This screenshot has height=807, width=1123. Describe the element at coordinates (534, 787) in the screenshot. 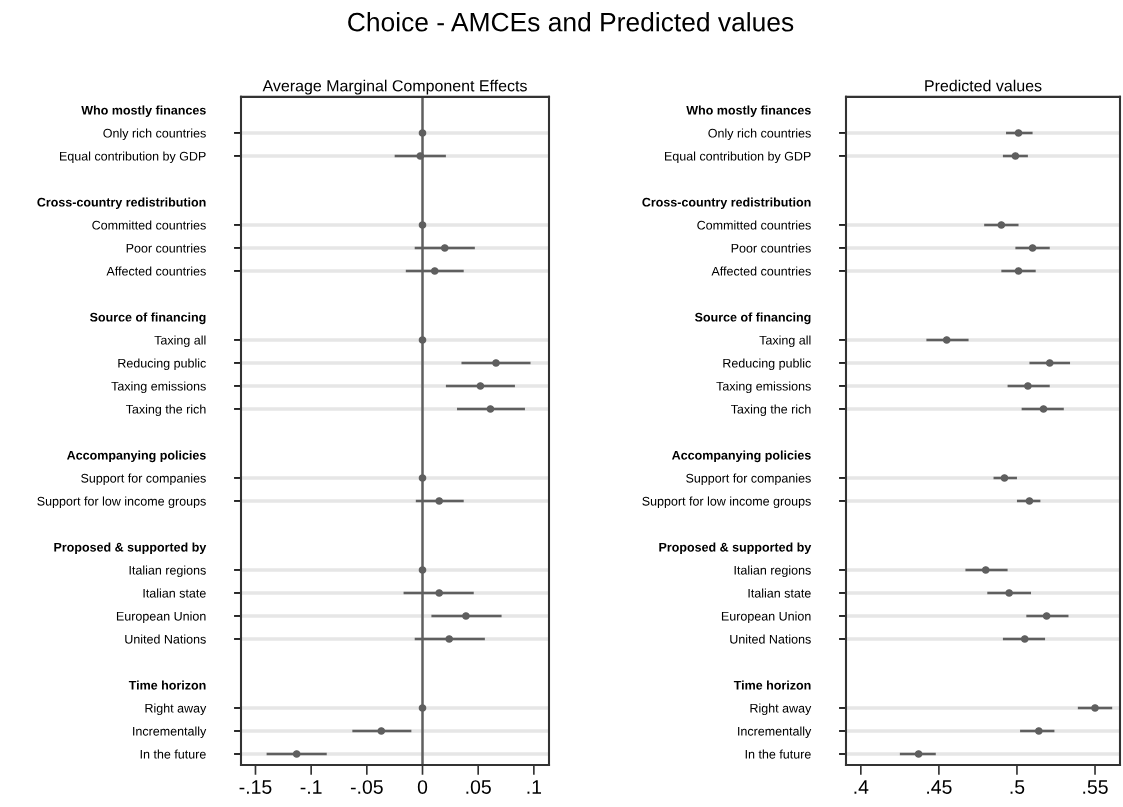

I see `x-tick-label: .1` at that location.